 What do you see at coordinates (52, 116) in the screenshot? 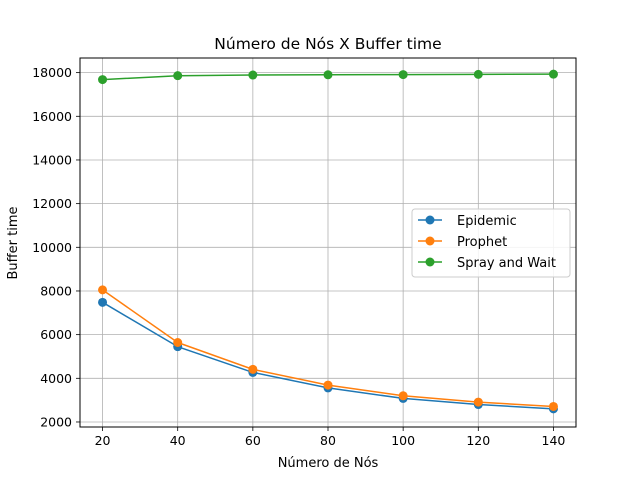
I see `y-tick-label: 16000` at bounding box center [52, 116].